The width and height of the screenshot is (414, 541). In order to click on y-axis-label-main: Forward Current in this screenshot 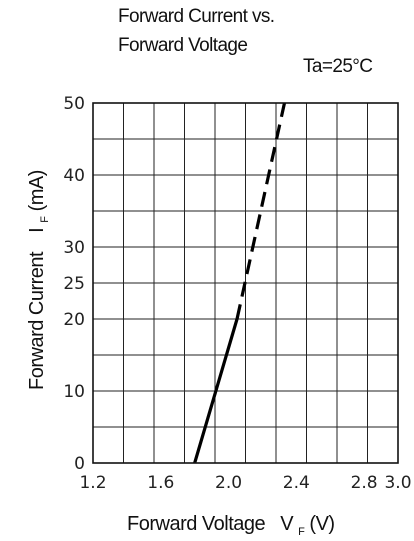, I will do `click(37, 320)`.